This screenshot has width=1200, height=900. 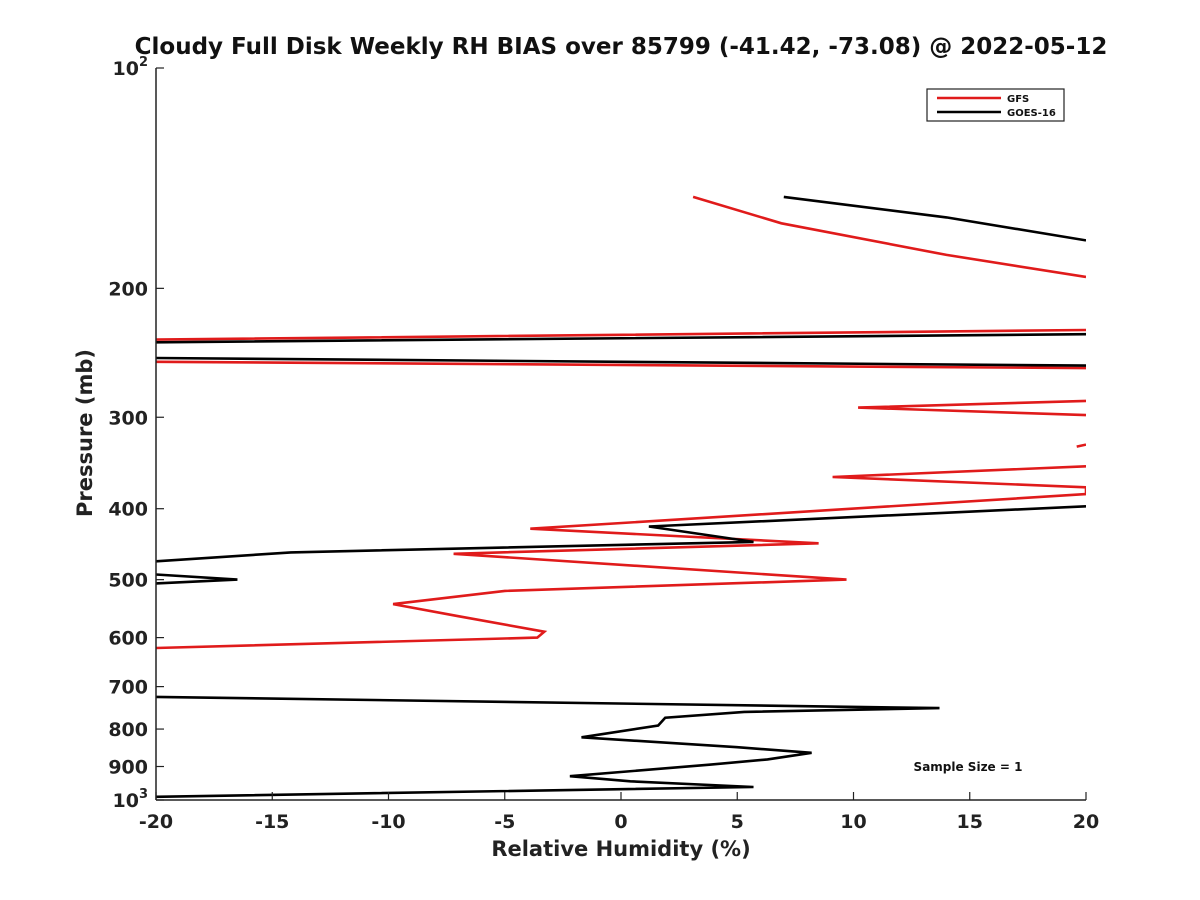 What do you see at coordinates (131, 67) in the screenshot?
I see `y-tick-label: 10²` at bounding box center [131, 67].